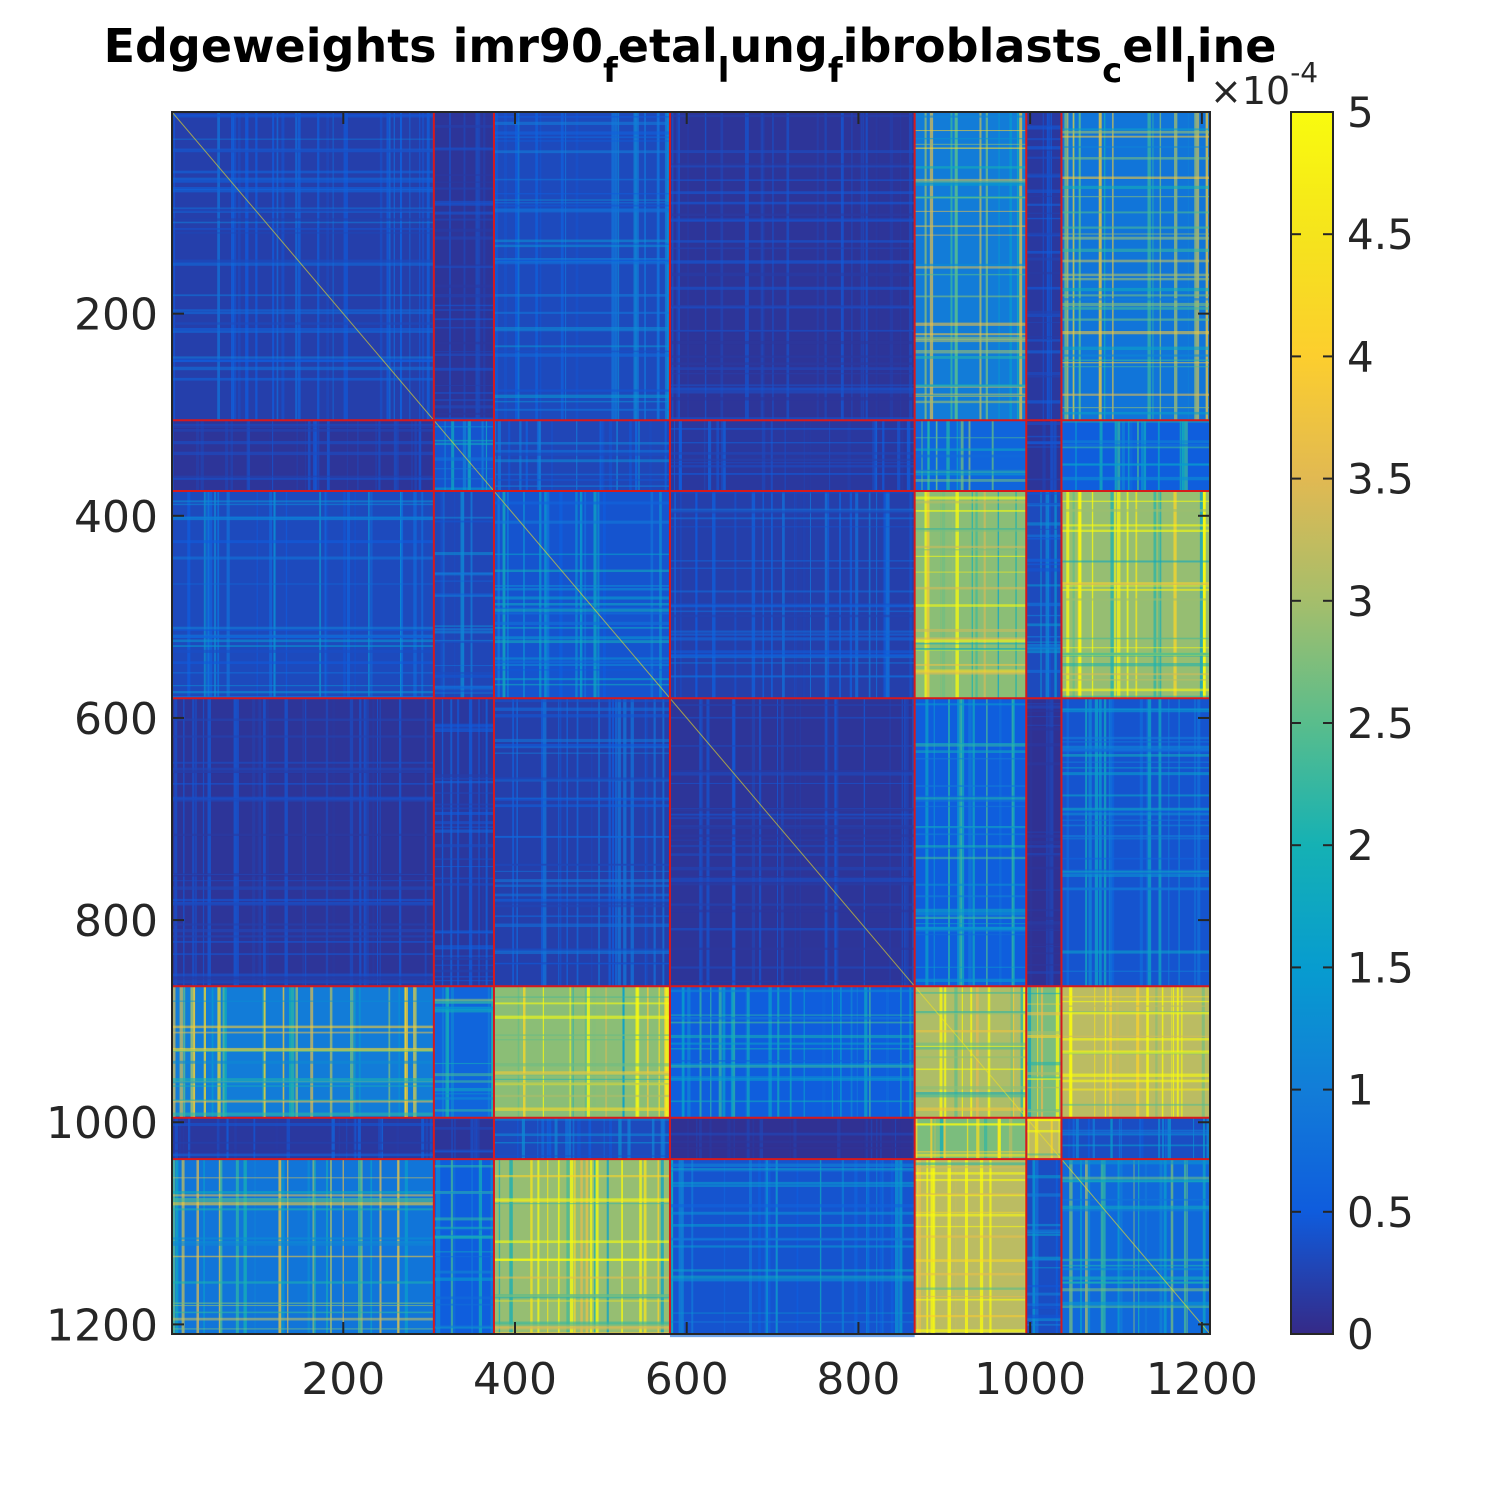 Image resolution: width=1500 pixels, height=1500 pixels. What do you see at coordinates (1380, 723) in the screenshot?
I see `colorbar-tick-label: 2.5` at bounding box center [1380, 723].